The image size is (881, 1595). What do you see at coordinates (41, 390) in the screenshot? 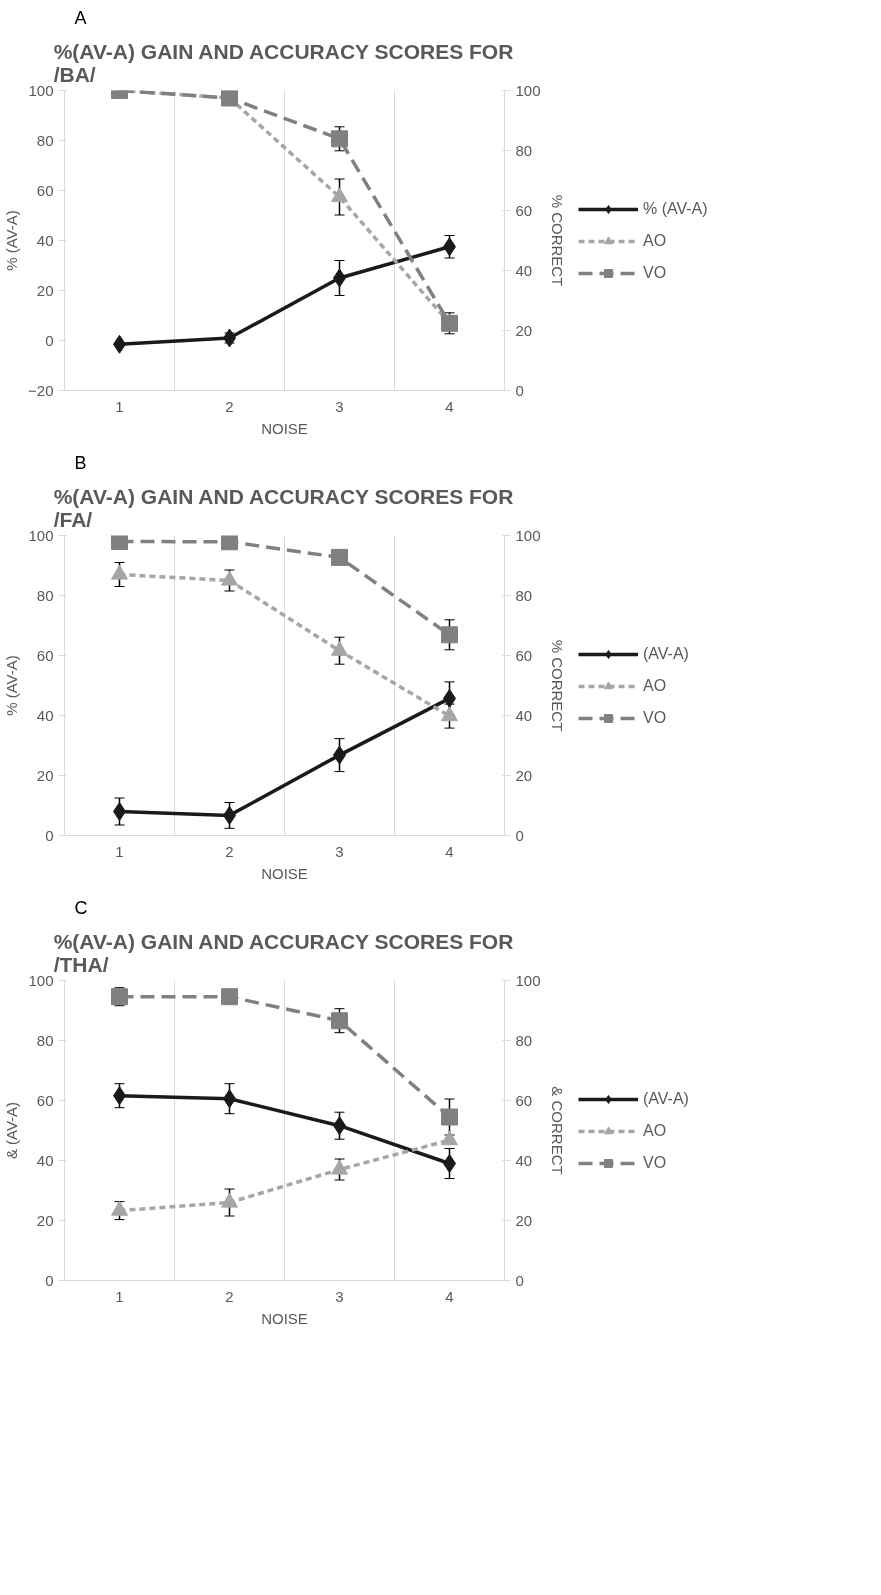
I see `y-tick-label: −20` at bounding box center [41, 390].